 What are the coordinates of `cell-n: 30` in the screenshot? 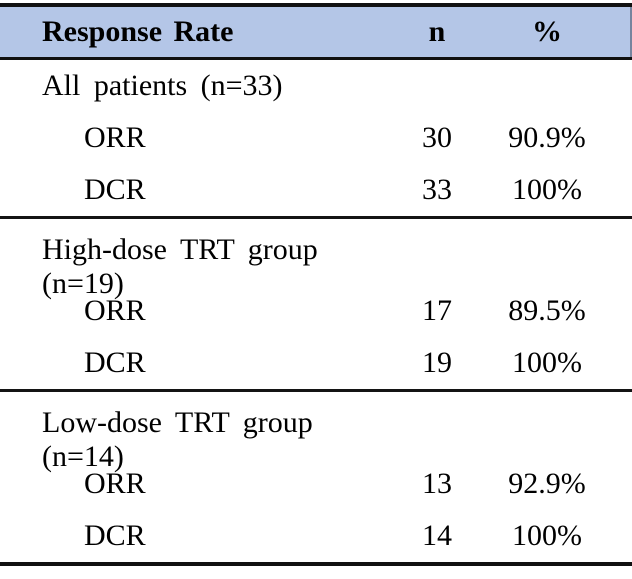 It's located at (437, 137).